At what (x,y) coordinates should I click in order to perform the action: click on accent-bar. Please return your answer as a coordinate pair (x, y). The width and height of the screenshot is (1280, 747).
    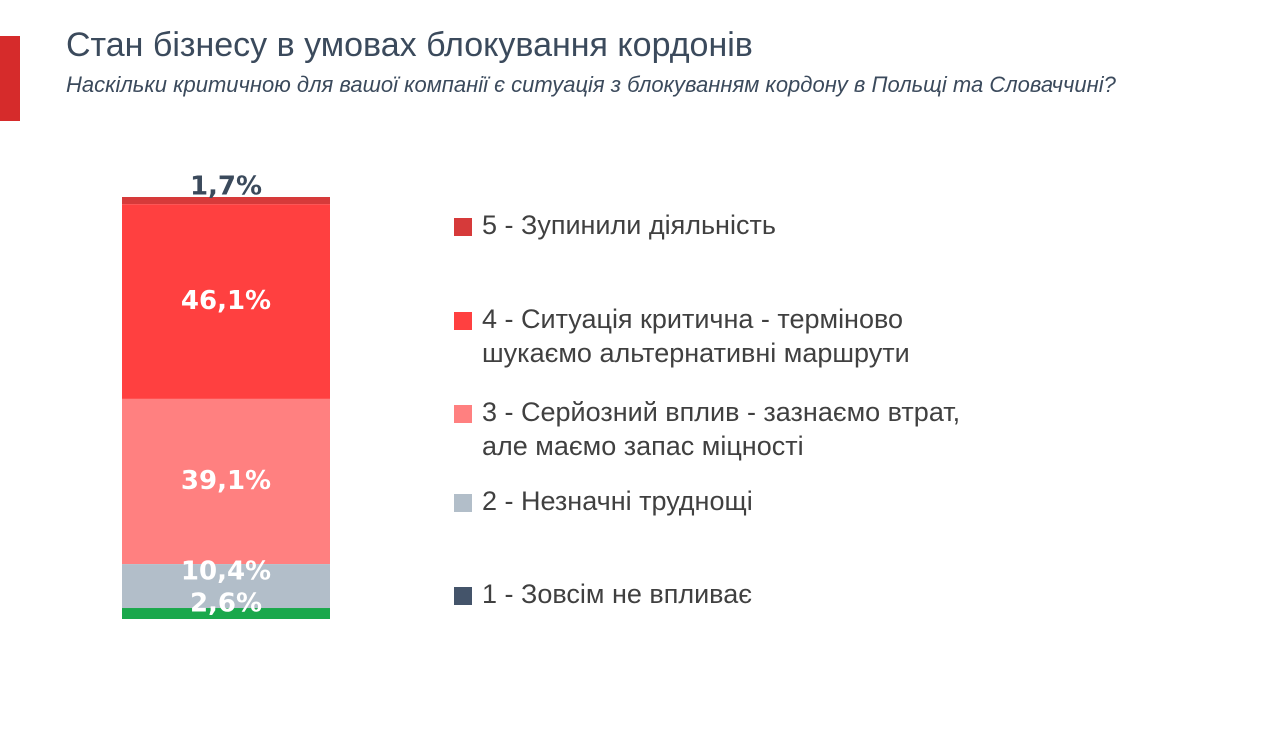
    Looking at the image, I should click on (10, 78).